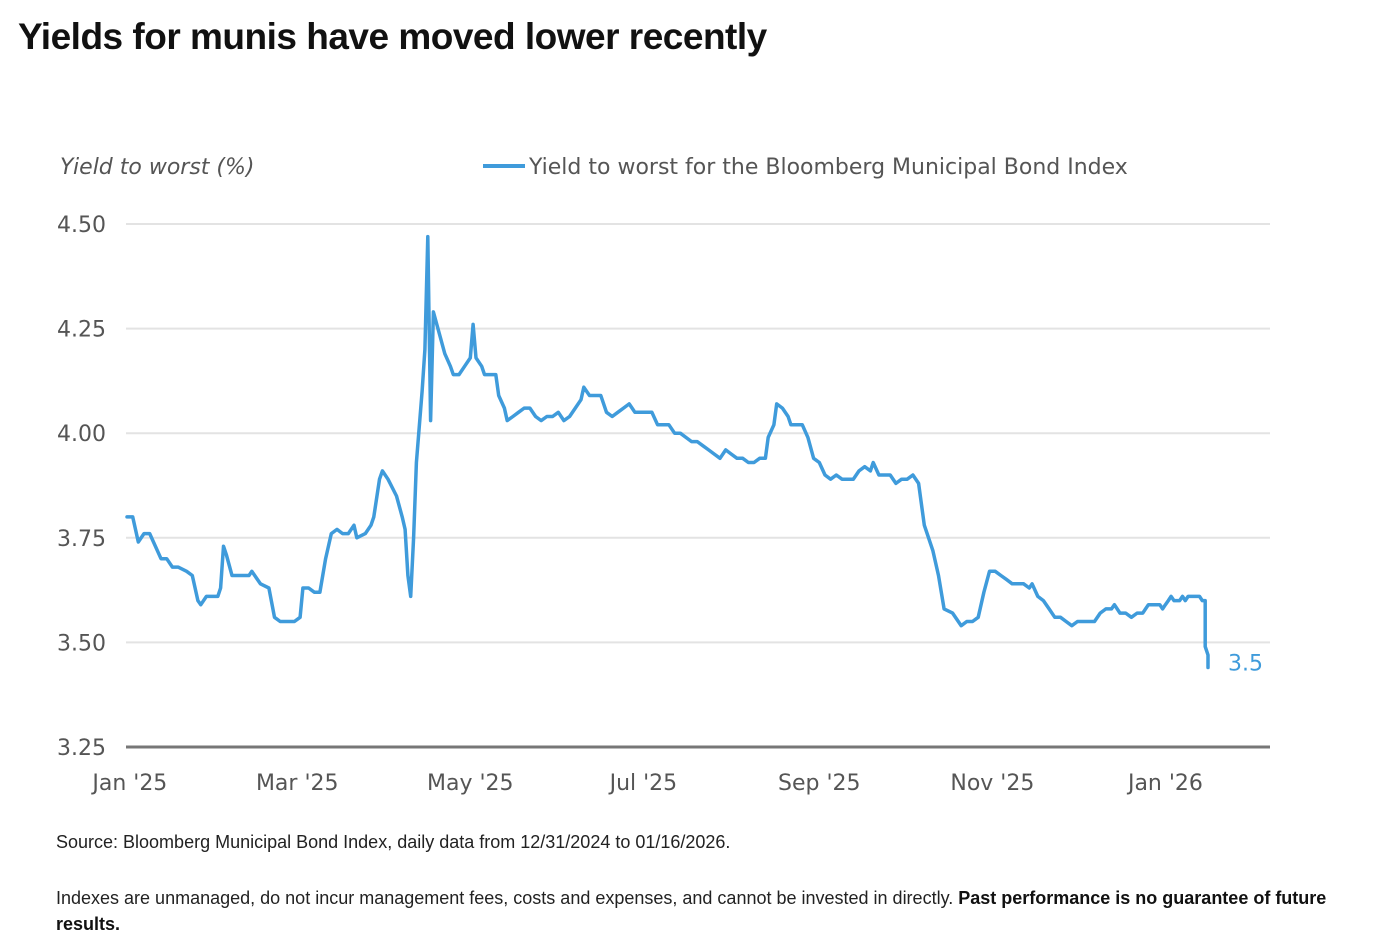 Image resolution: width=1382 pixels, height=950 pixels. Describe the element at coordinates (470, 783) in the screenshot. I see `x-tick-label: May '25` at that location.